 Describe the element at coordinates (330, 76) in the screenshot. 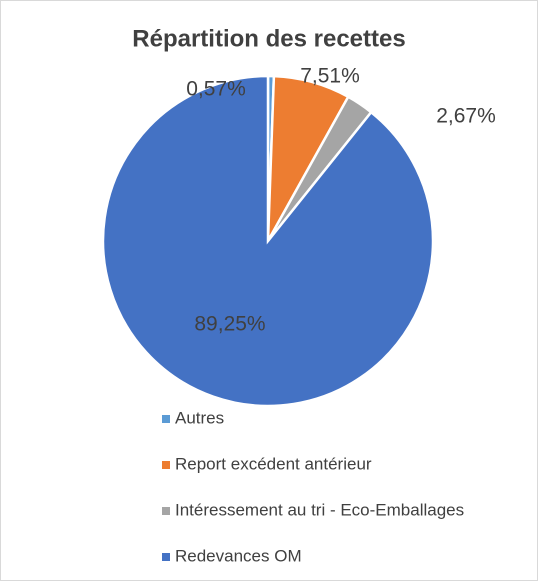

I see `data-label: 7,51%` at that location.